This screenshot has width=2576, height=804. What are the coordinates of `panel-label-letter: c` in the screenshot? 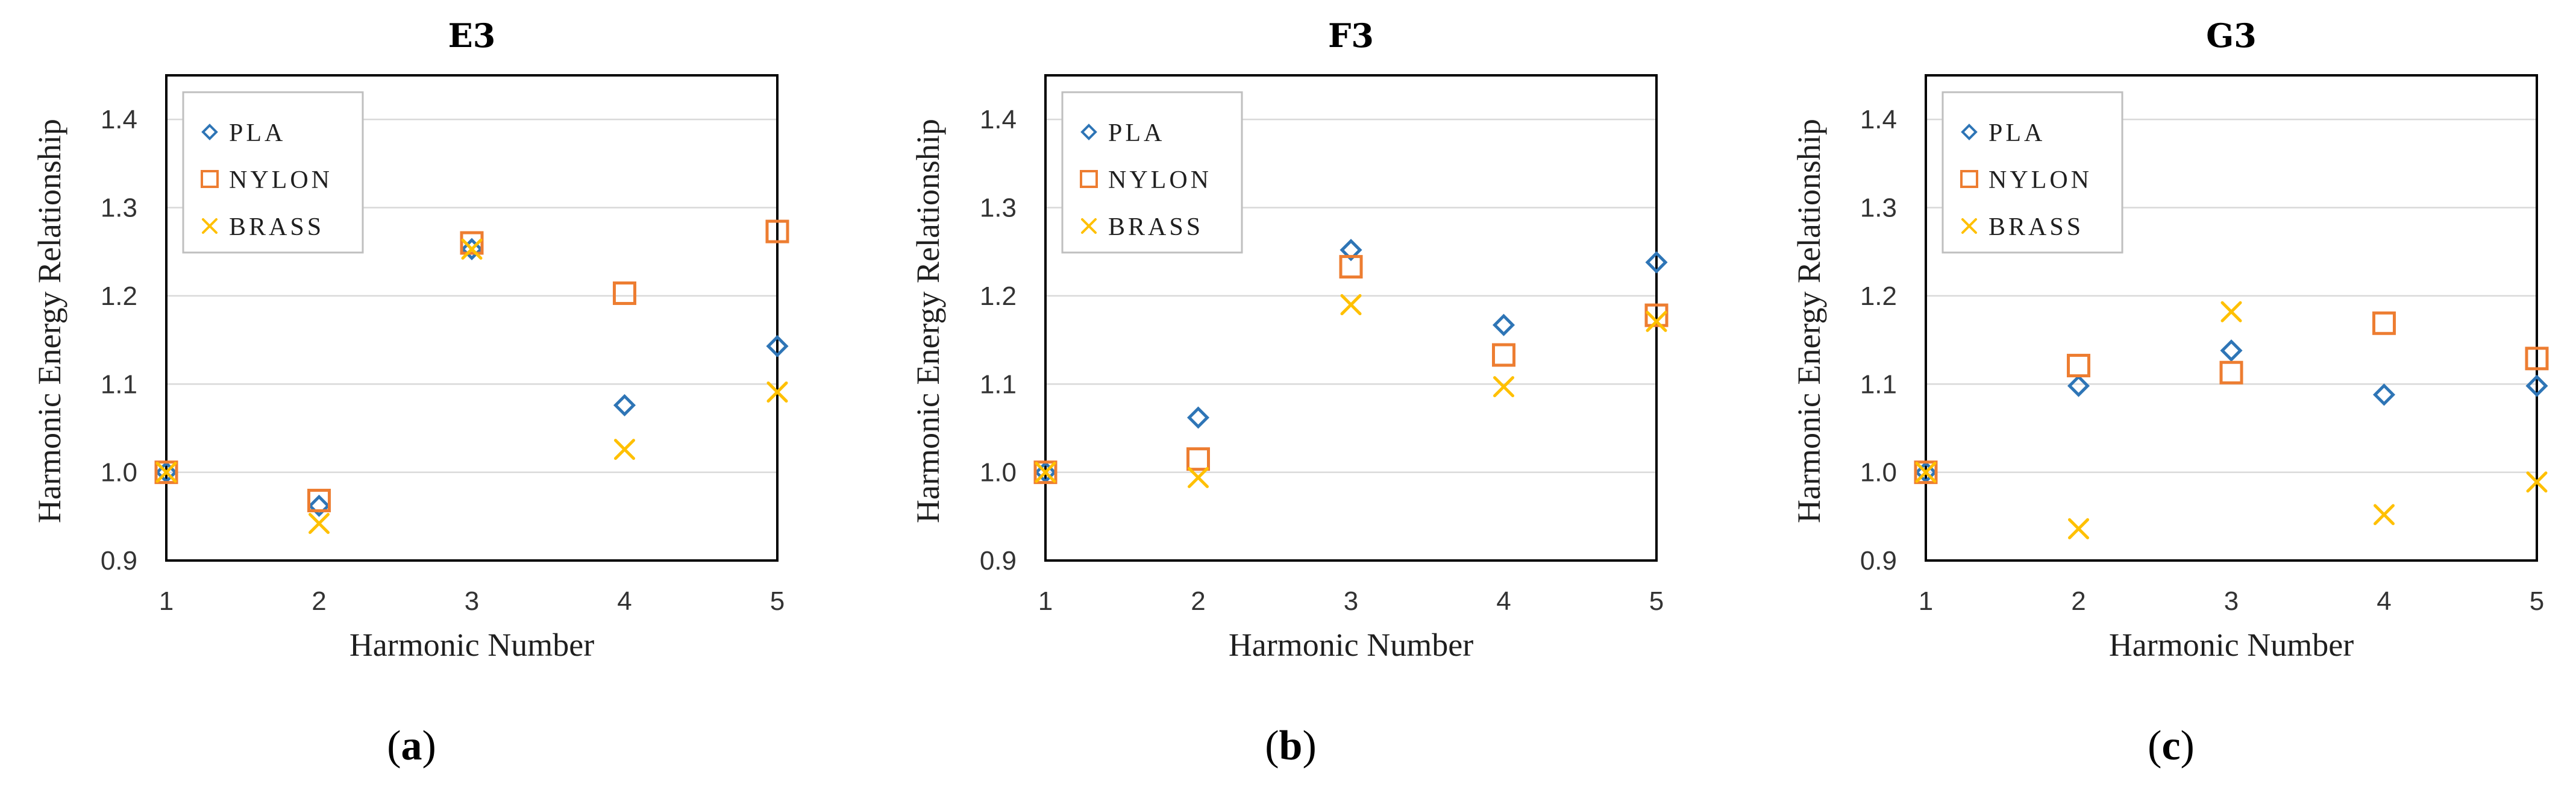 It's located at (2170, 746).